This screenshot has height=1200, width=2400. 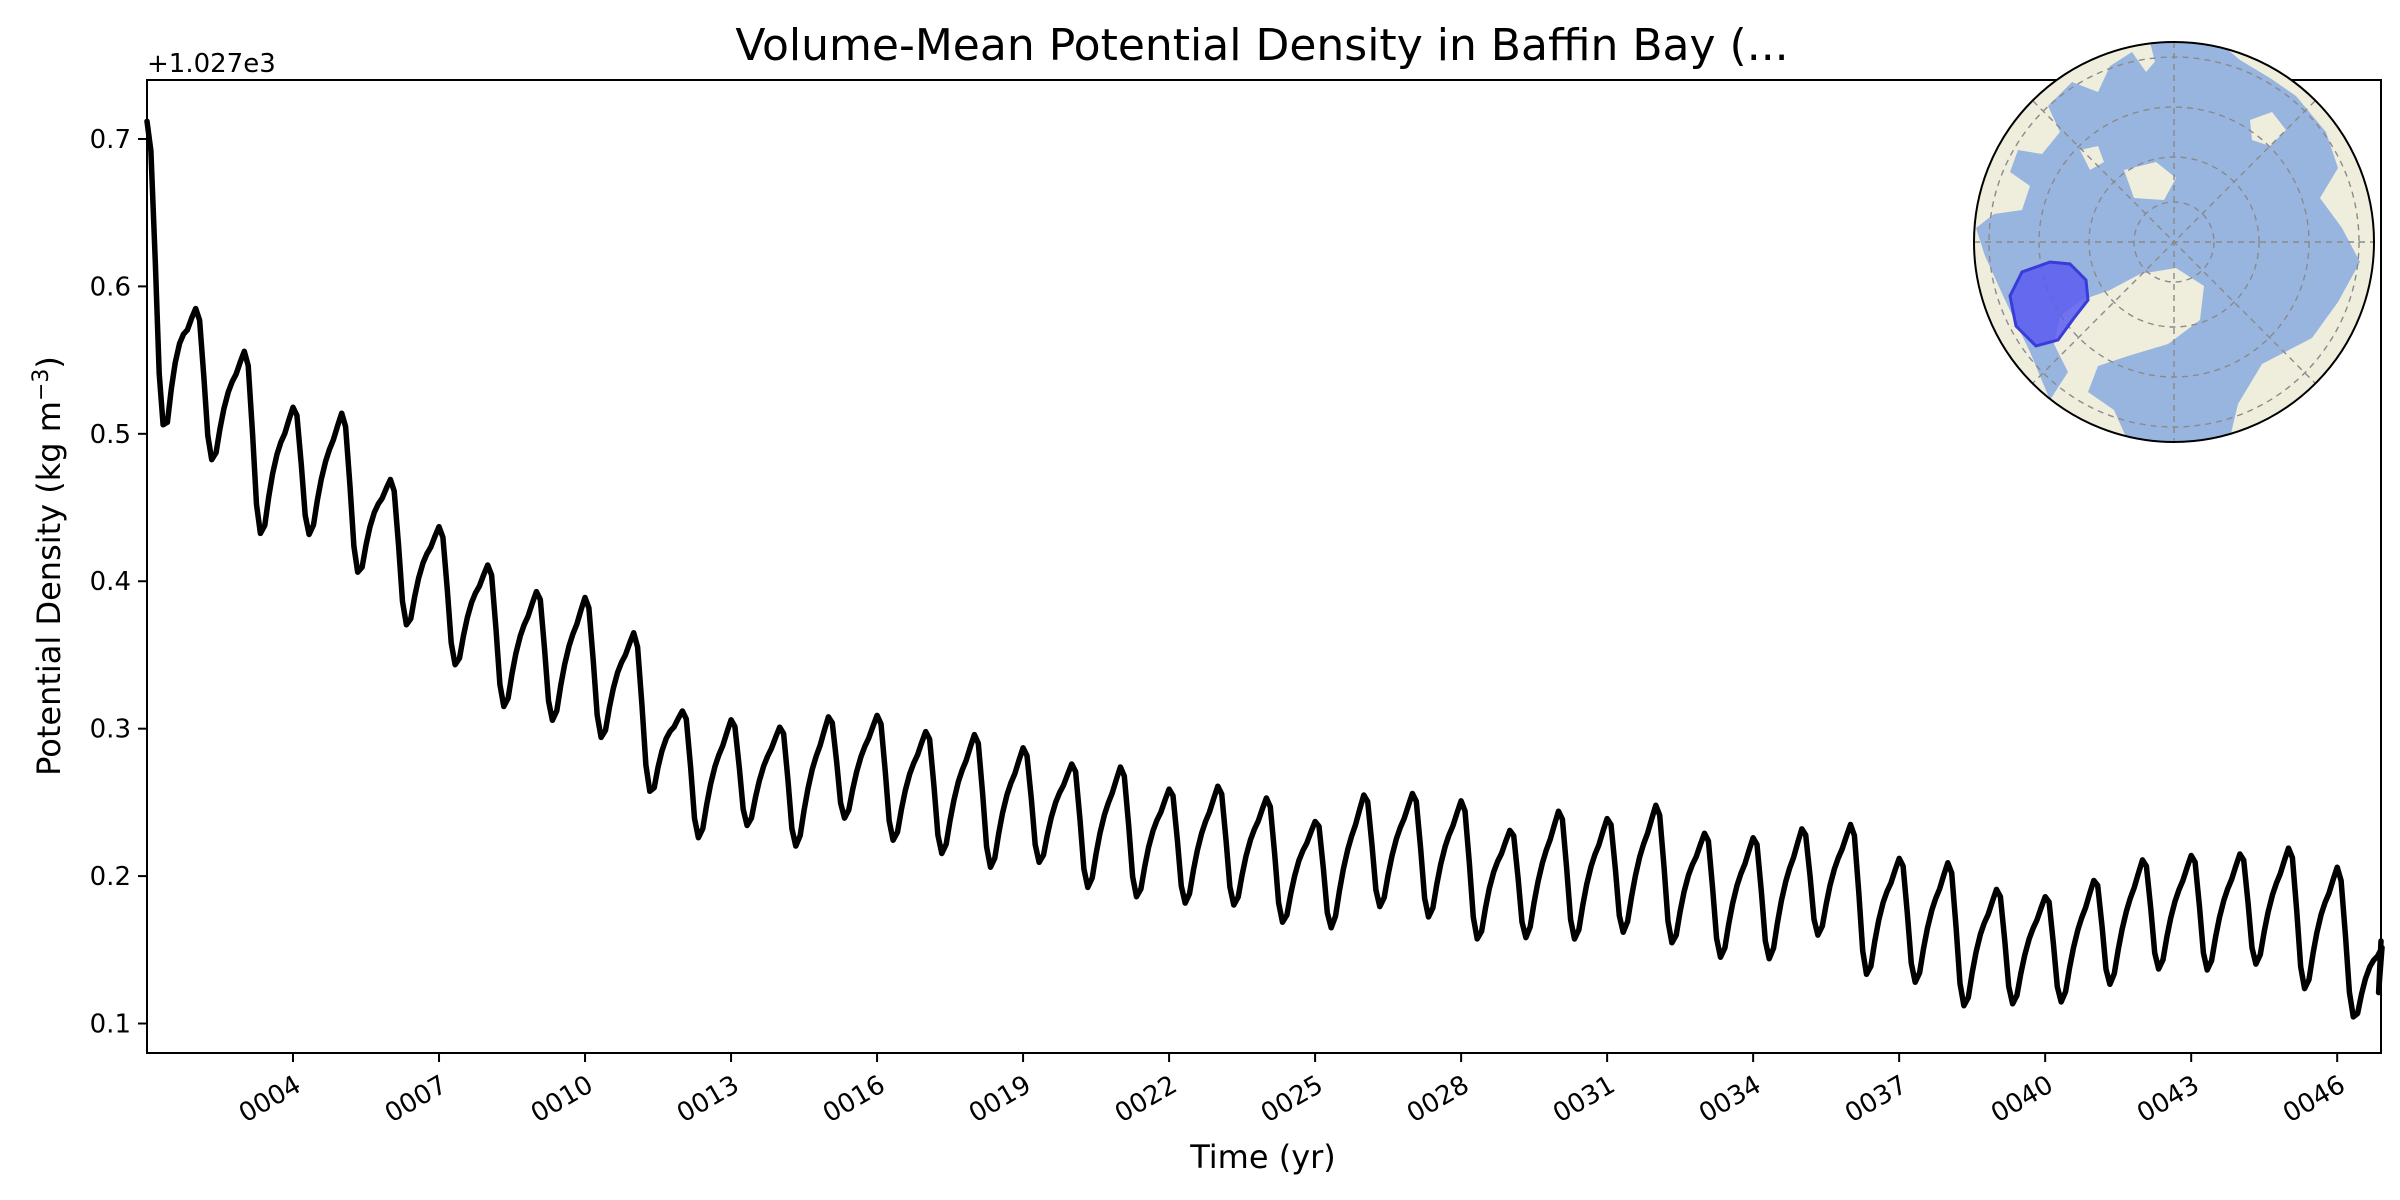 I want to click on y-tick-label: 0.6, so click(x=110, y=287).